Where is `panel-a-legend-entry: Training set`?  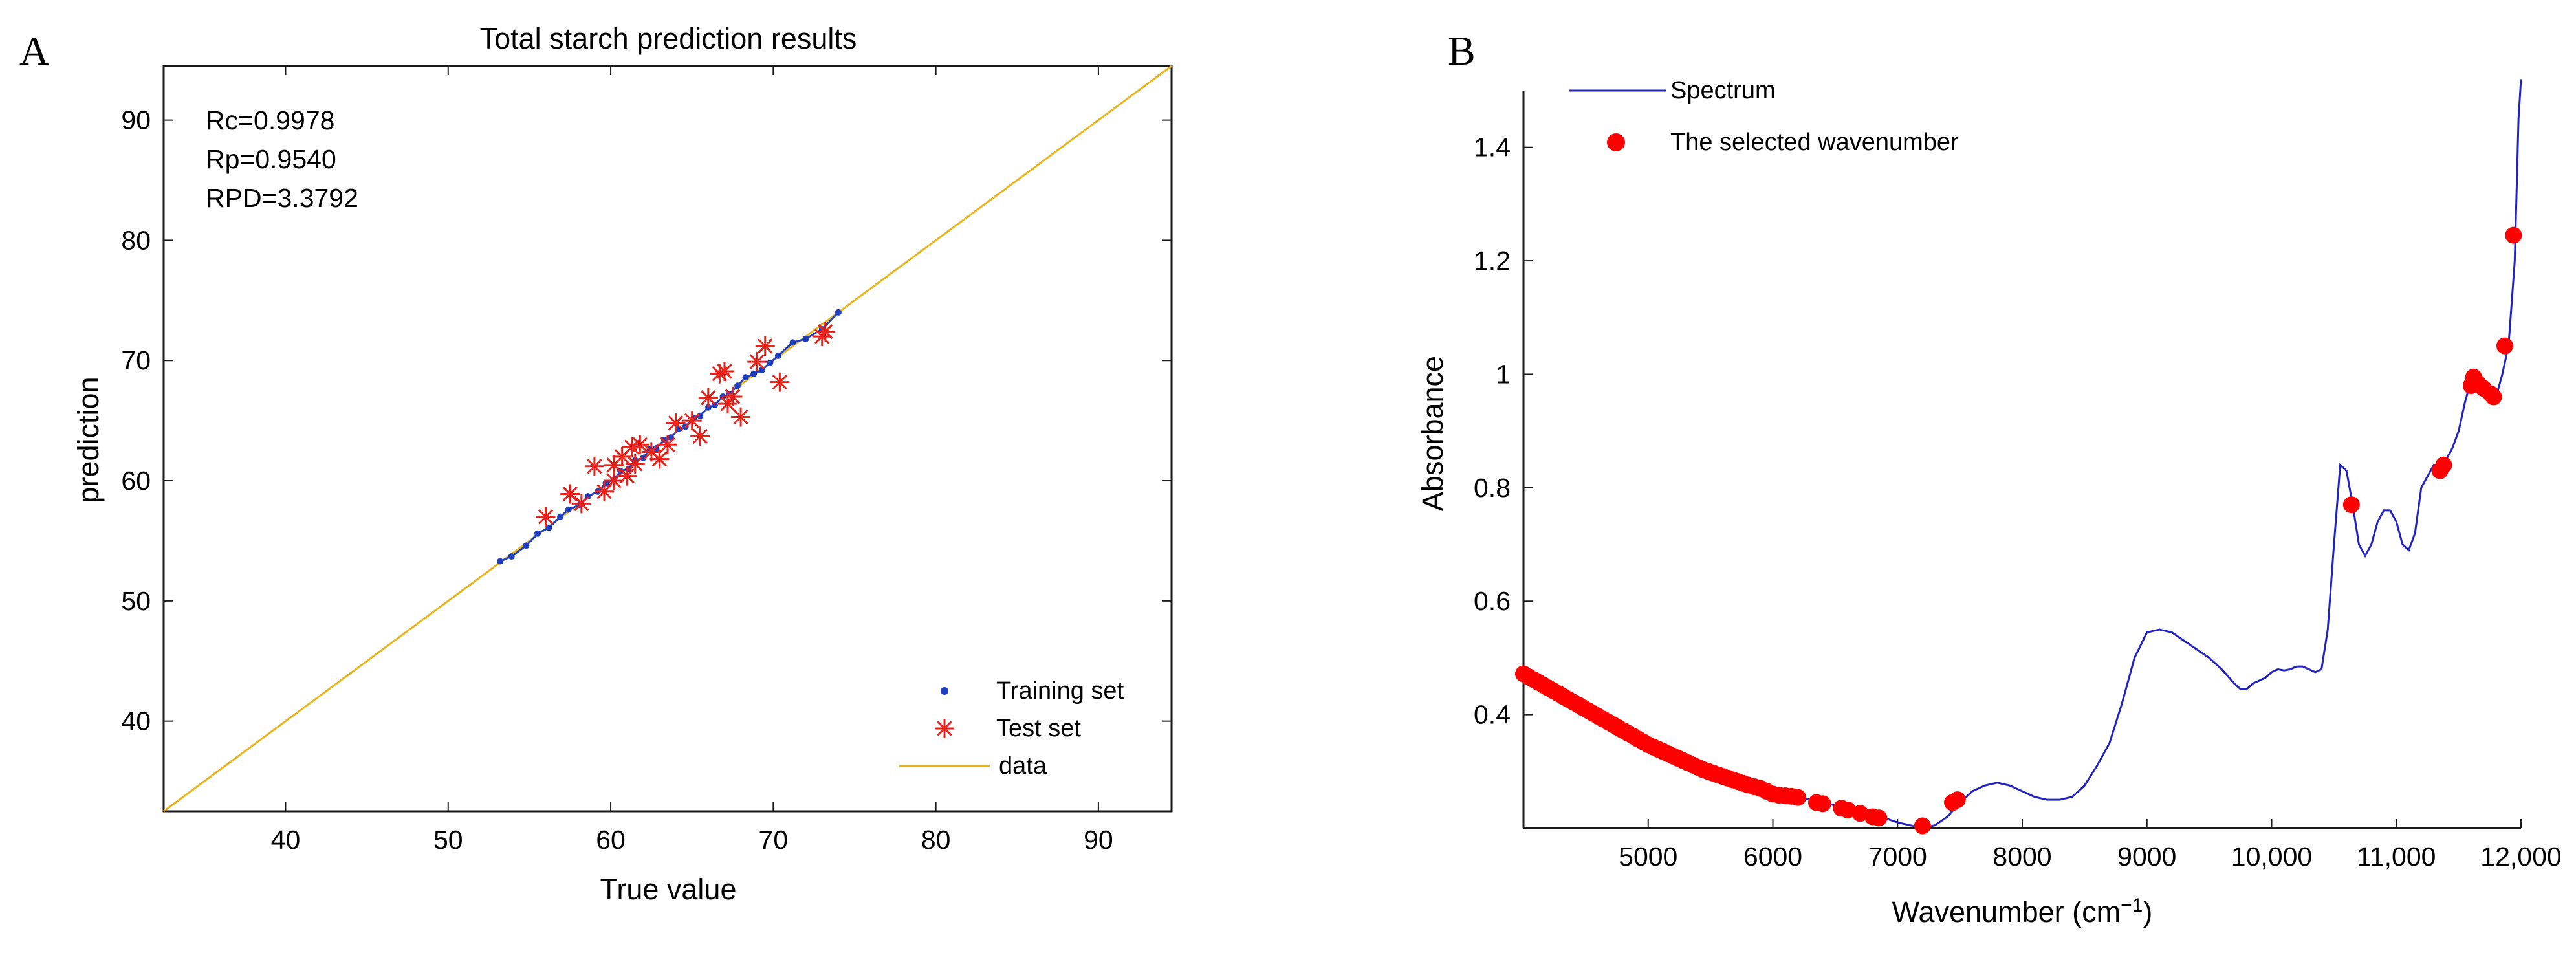 panel-a-legend-entry: Training set is located at coordinates (1032, 691).